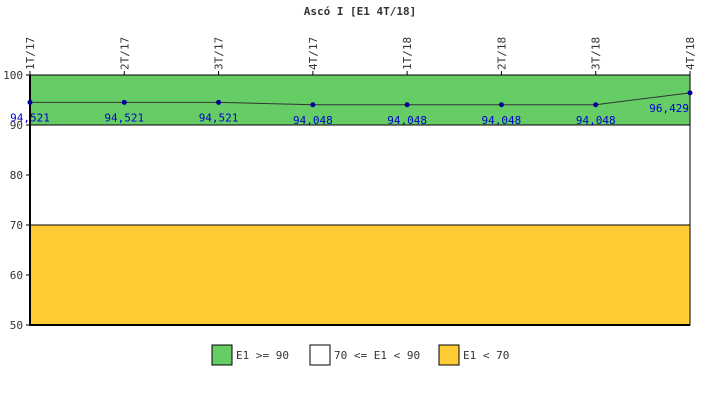 The image size is (720, 400). Describe the element at coordinates (690, 53) in the screenshot. I see `x-tick-label: 4T/18` at that location.